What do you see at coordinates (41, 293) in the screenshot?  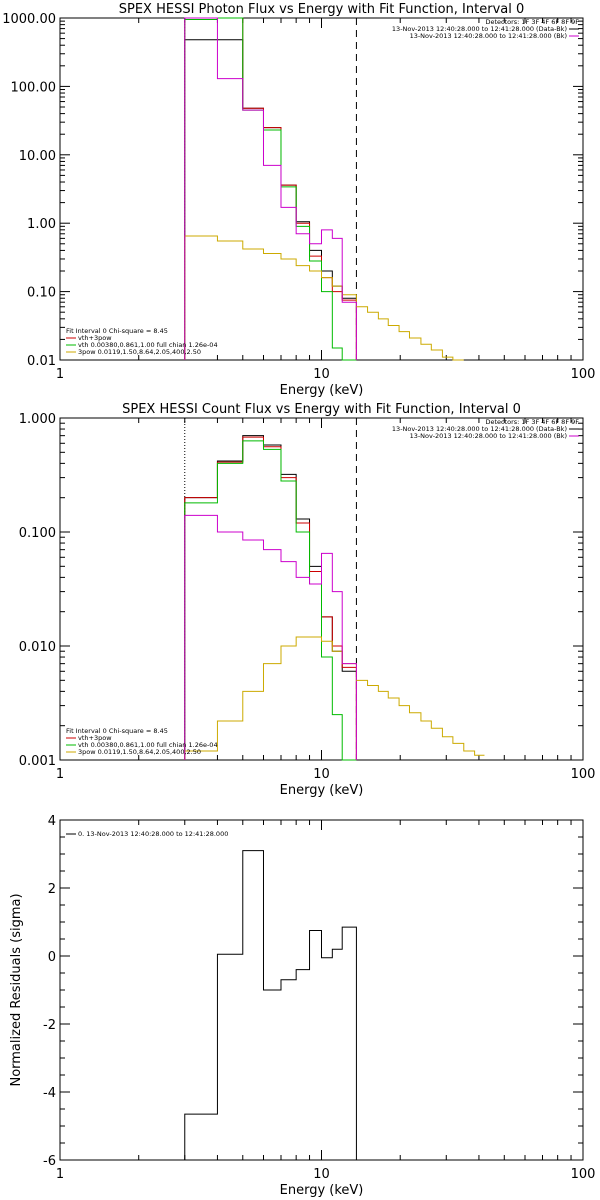 I see `y-tick-label: 0.10` at bounding box center [41, 293].